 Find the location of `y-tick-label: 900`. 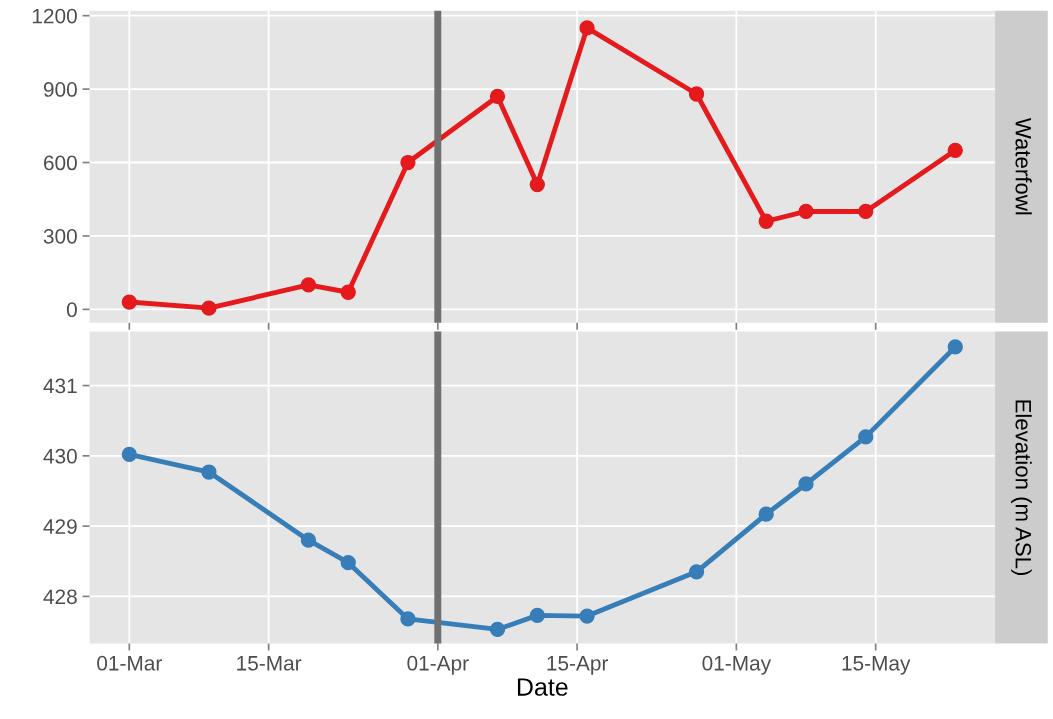

y-tick-label: 900 is located at coordinates (60, 89).